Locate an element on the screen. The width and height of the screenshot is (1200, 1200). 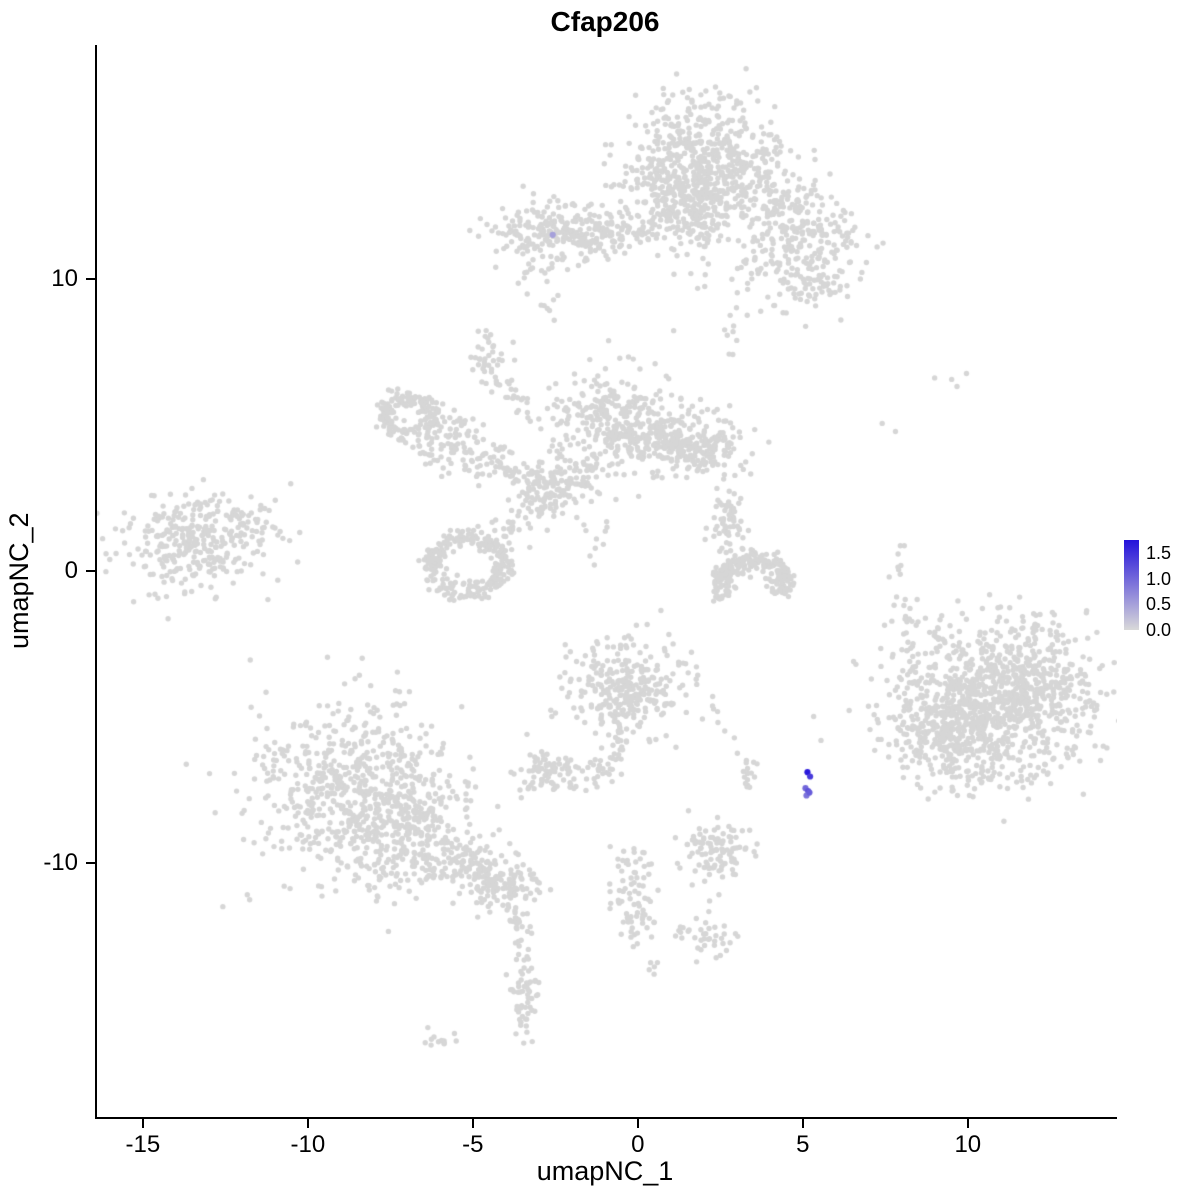
x-tick-label: -5 is located at coordinates (473, 1144).